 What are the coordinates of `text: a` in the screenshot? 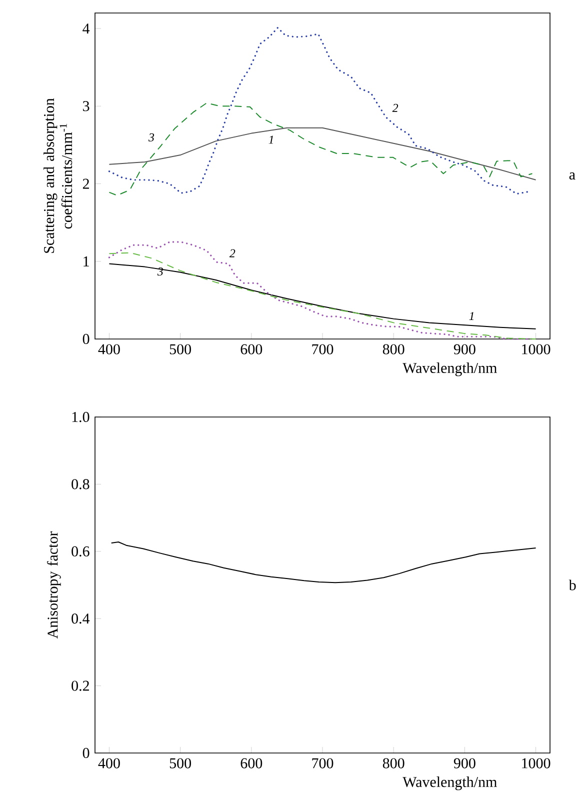 It's located at (572, 176).